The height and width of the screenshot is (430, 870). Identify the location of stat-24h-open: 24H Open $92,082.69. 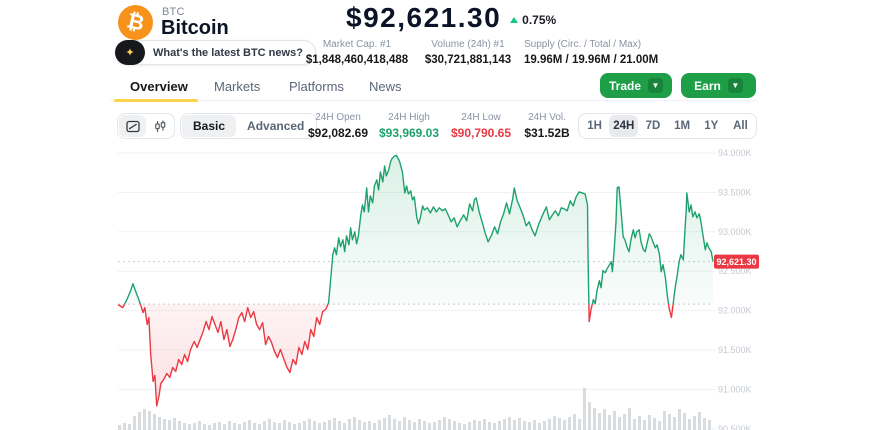
(338, 126).